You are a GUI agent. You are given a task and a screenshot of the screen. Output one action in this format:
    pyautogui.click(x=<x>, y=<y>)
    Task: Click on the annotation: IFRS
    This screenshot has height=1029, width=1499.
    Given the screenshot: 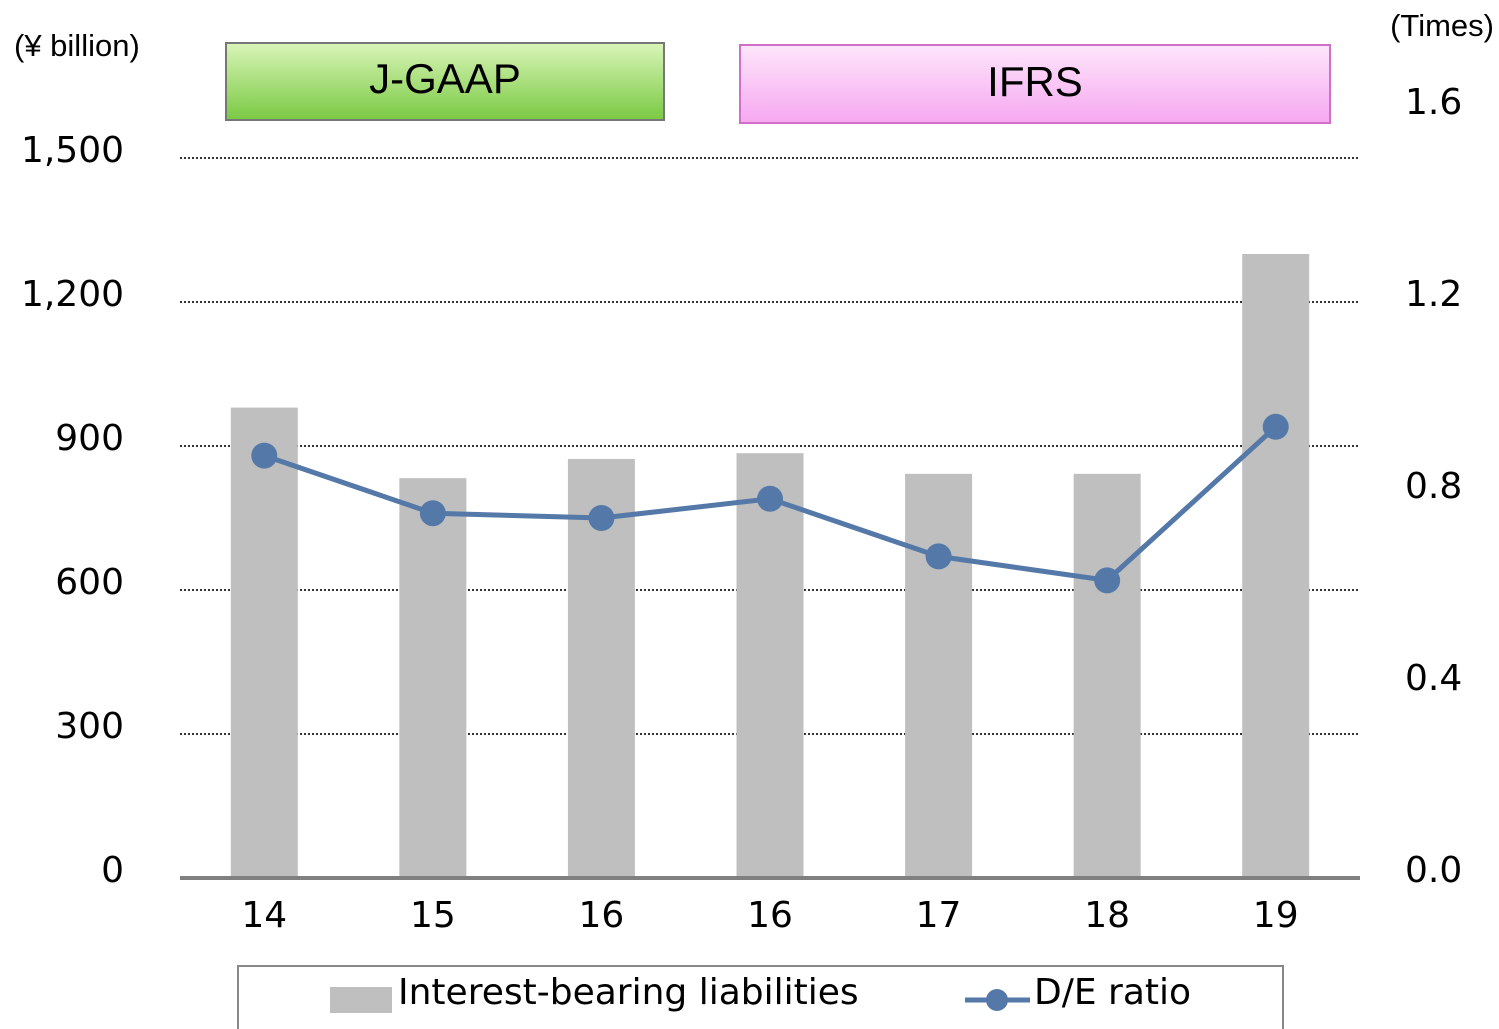 What is the action you would take?
    pyautogui.click(x=1035, y=81)
    